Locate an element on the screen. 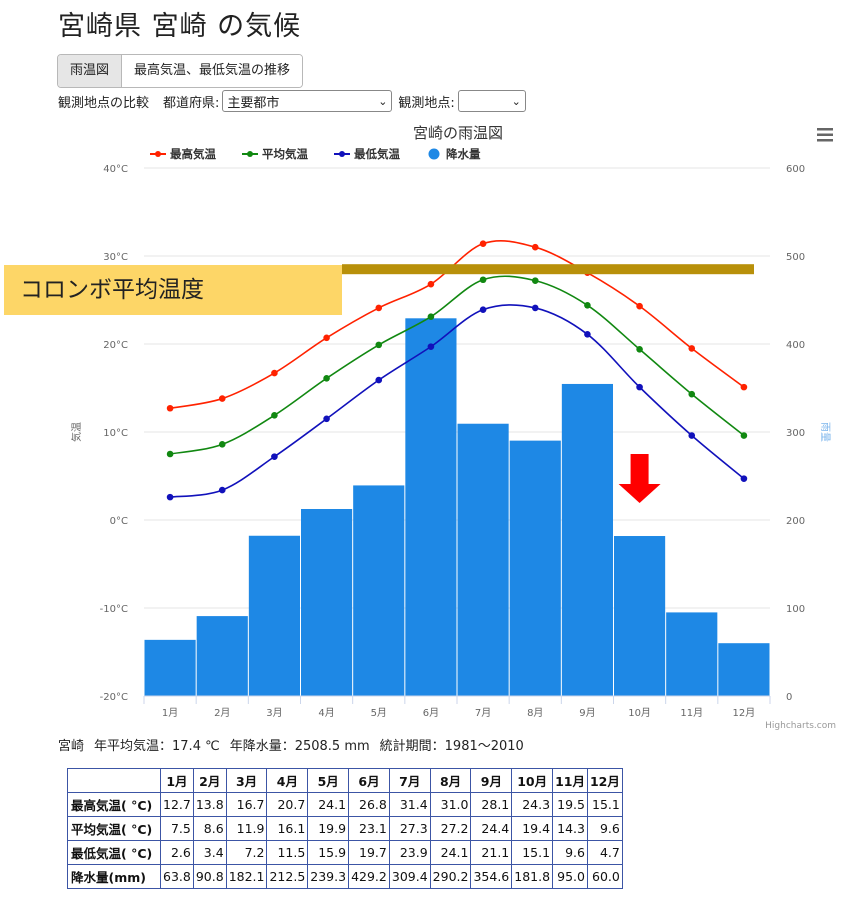 The height and width of the screenshot is (898, 868). highcharts-credit: Highcharts.com is located at coordinates (800, 726).